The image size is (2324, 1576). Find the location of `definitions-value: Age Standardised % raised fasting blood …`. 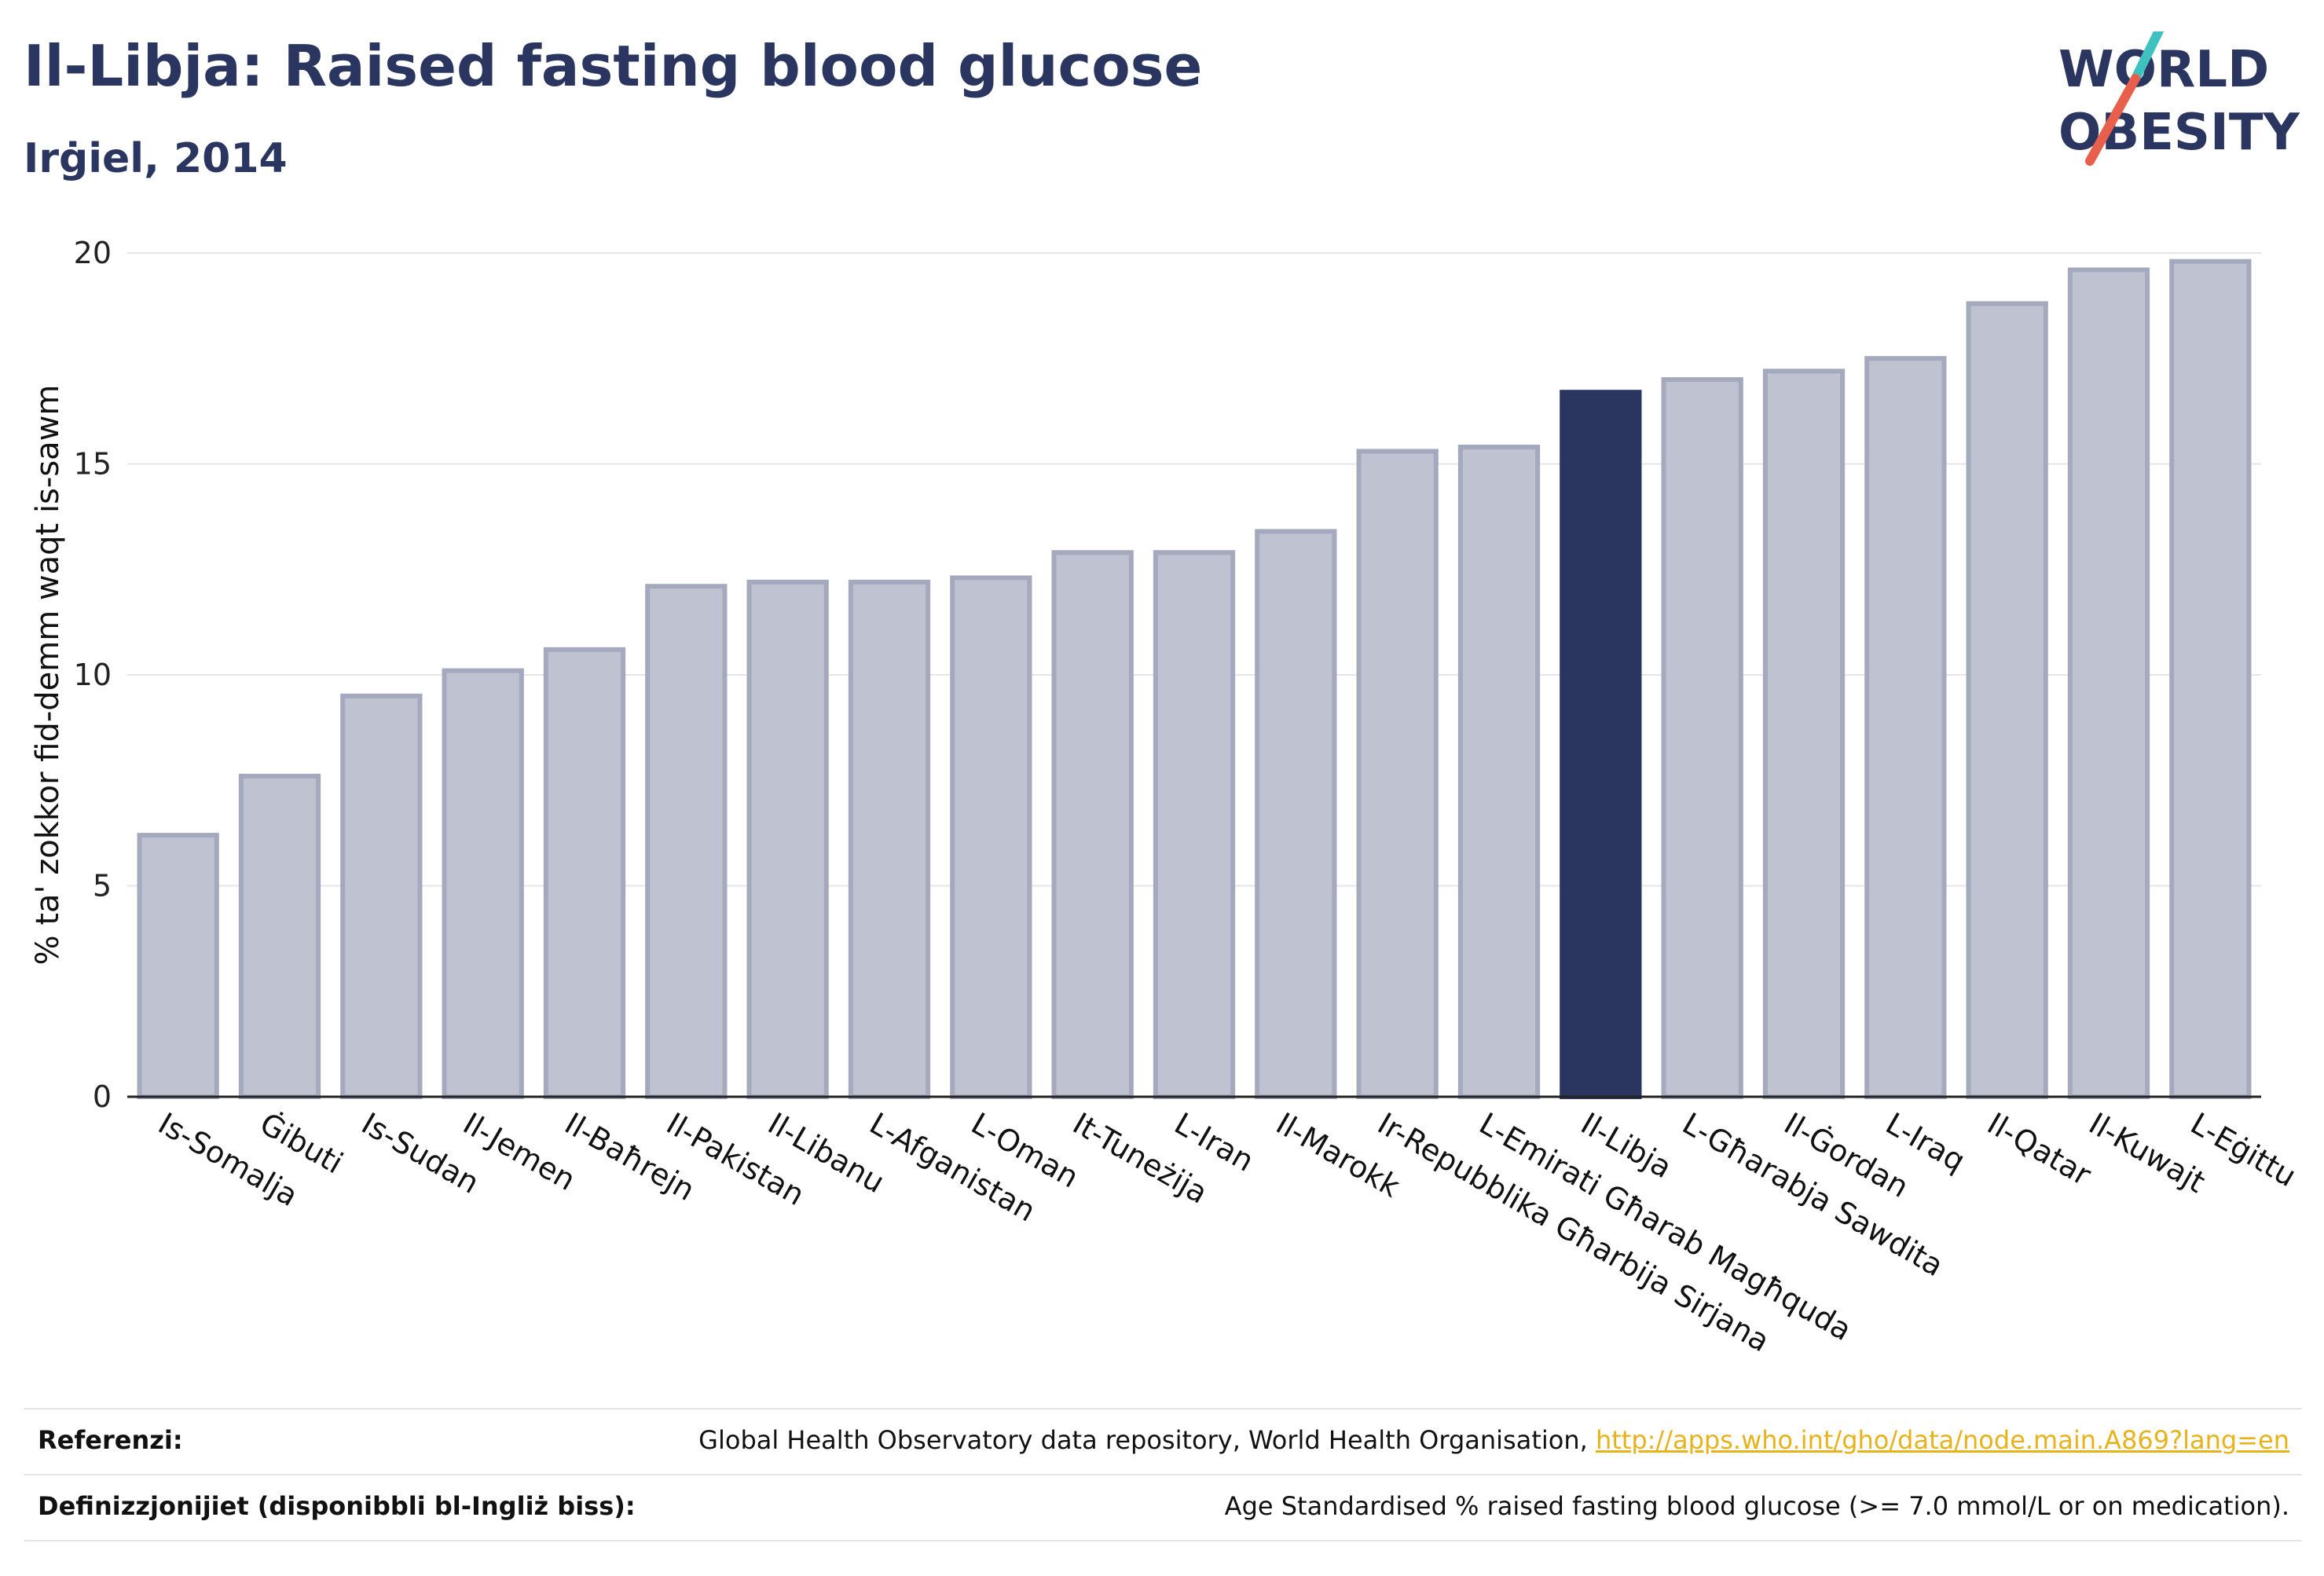

definitions-value: Age Standardised % raised fasting blood … is located at coordinates (1756, 1506).